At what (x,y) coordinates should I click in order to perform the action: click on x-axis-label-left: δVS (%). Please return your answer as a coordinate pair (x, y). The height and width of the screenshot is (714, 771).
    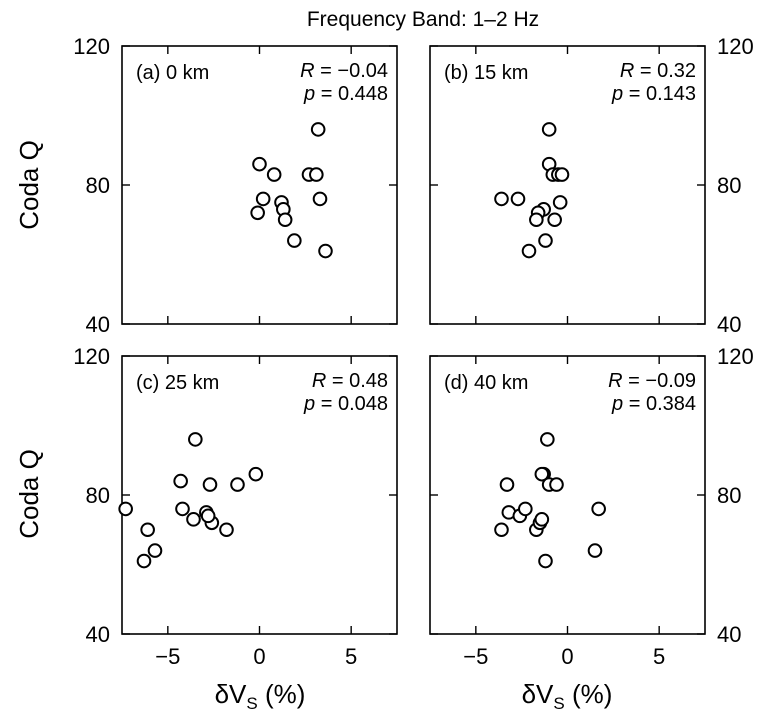
    Looking at the image, I should click on (260, 696).